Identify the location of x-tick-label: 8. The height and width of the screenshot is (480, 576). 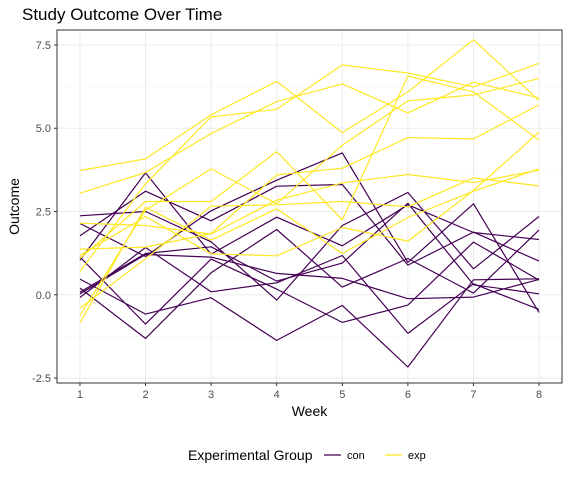
(539, 395).